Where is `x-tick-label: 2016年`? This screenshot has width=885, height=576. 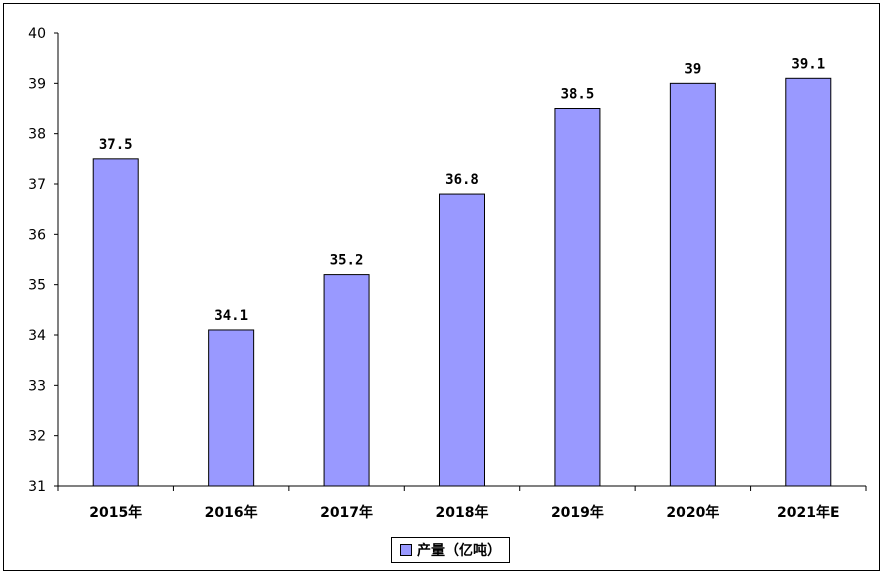 x-tick-label: 2016年 is located at coordinates (231, 512).